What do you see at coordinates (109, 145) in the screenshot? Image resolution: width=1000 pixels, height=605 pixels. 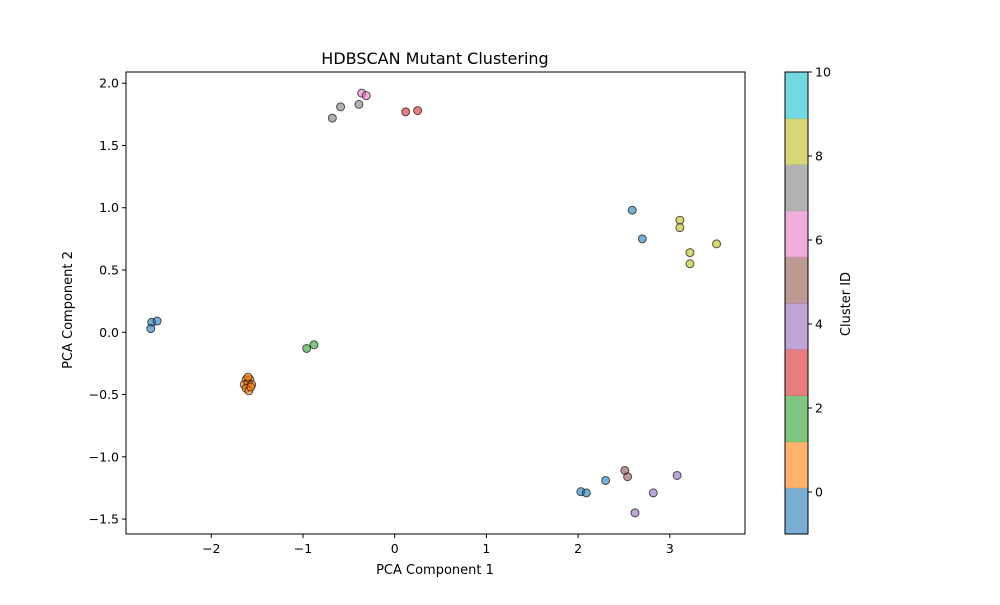 I see `y-tick-label: 1.5` at bounding box center [109, 145].